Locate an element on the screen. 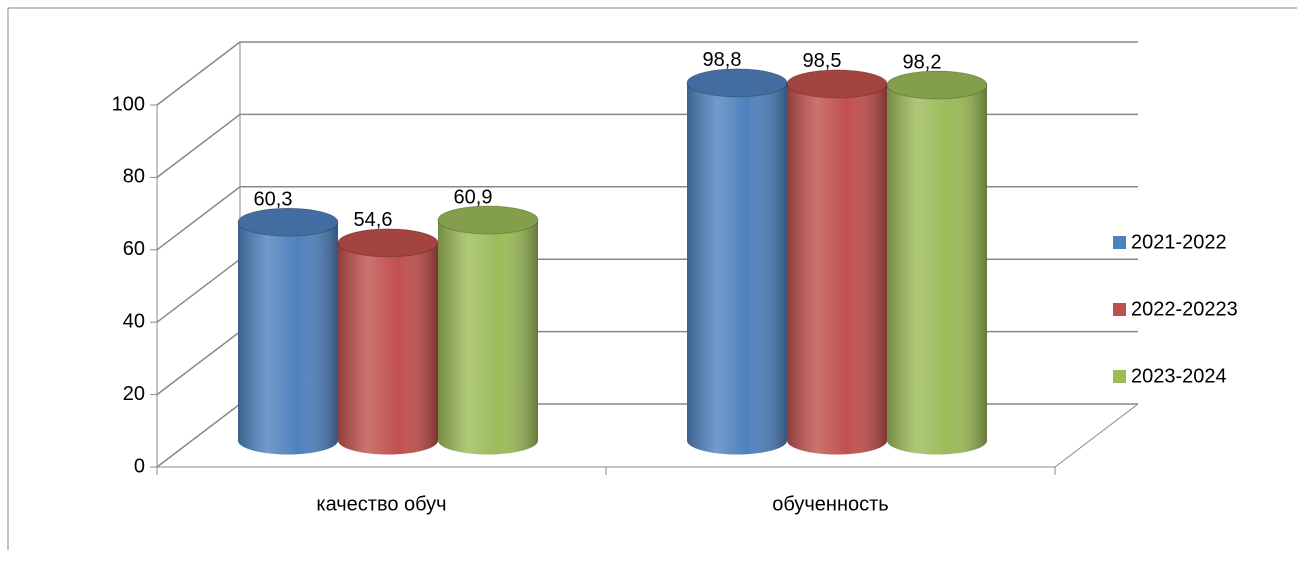 The width and height of the screenshot is (1297, 562). y-tick-label: 20 is located at coordinates (134, 394).